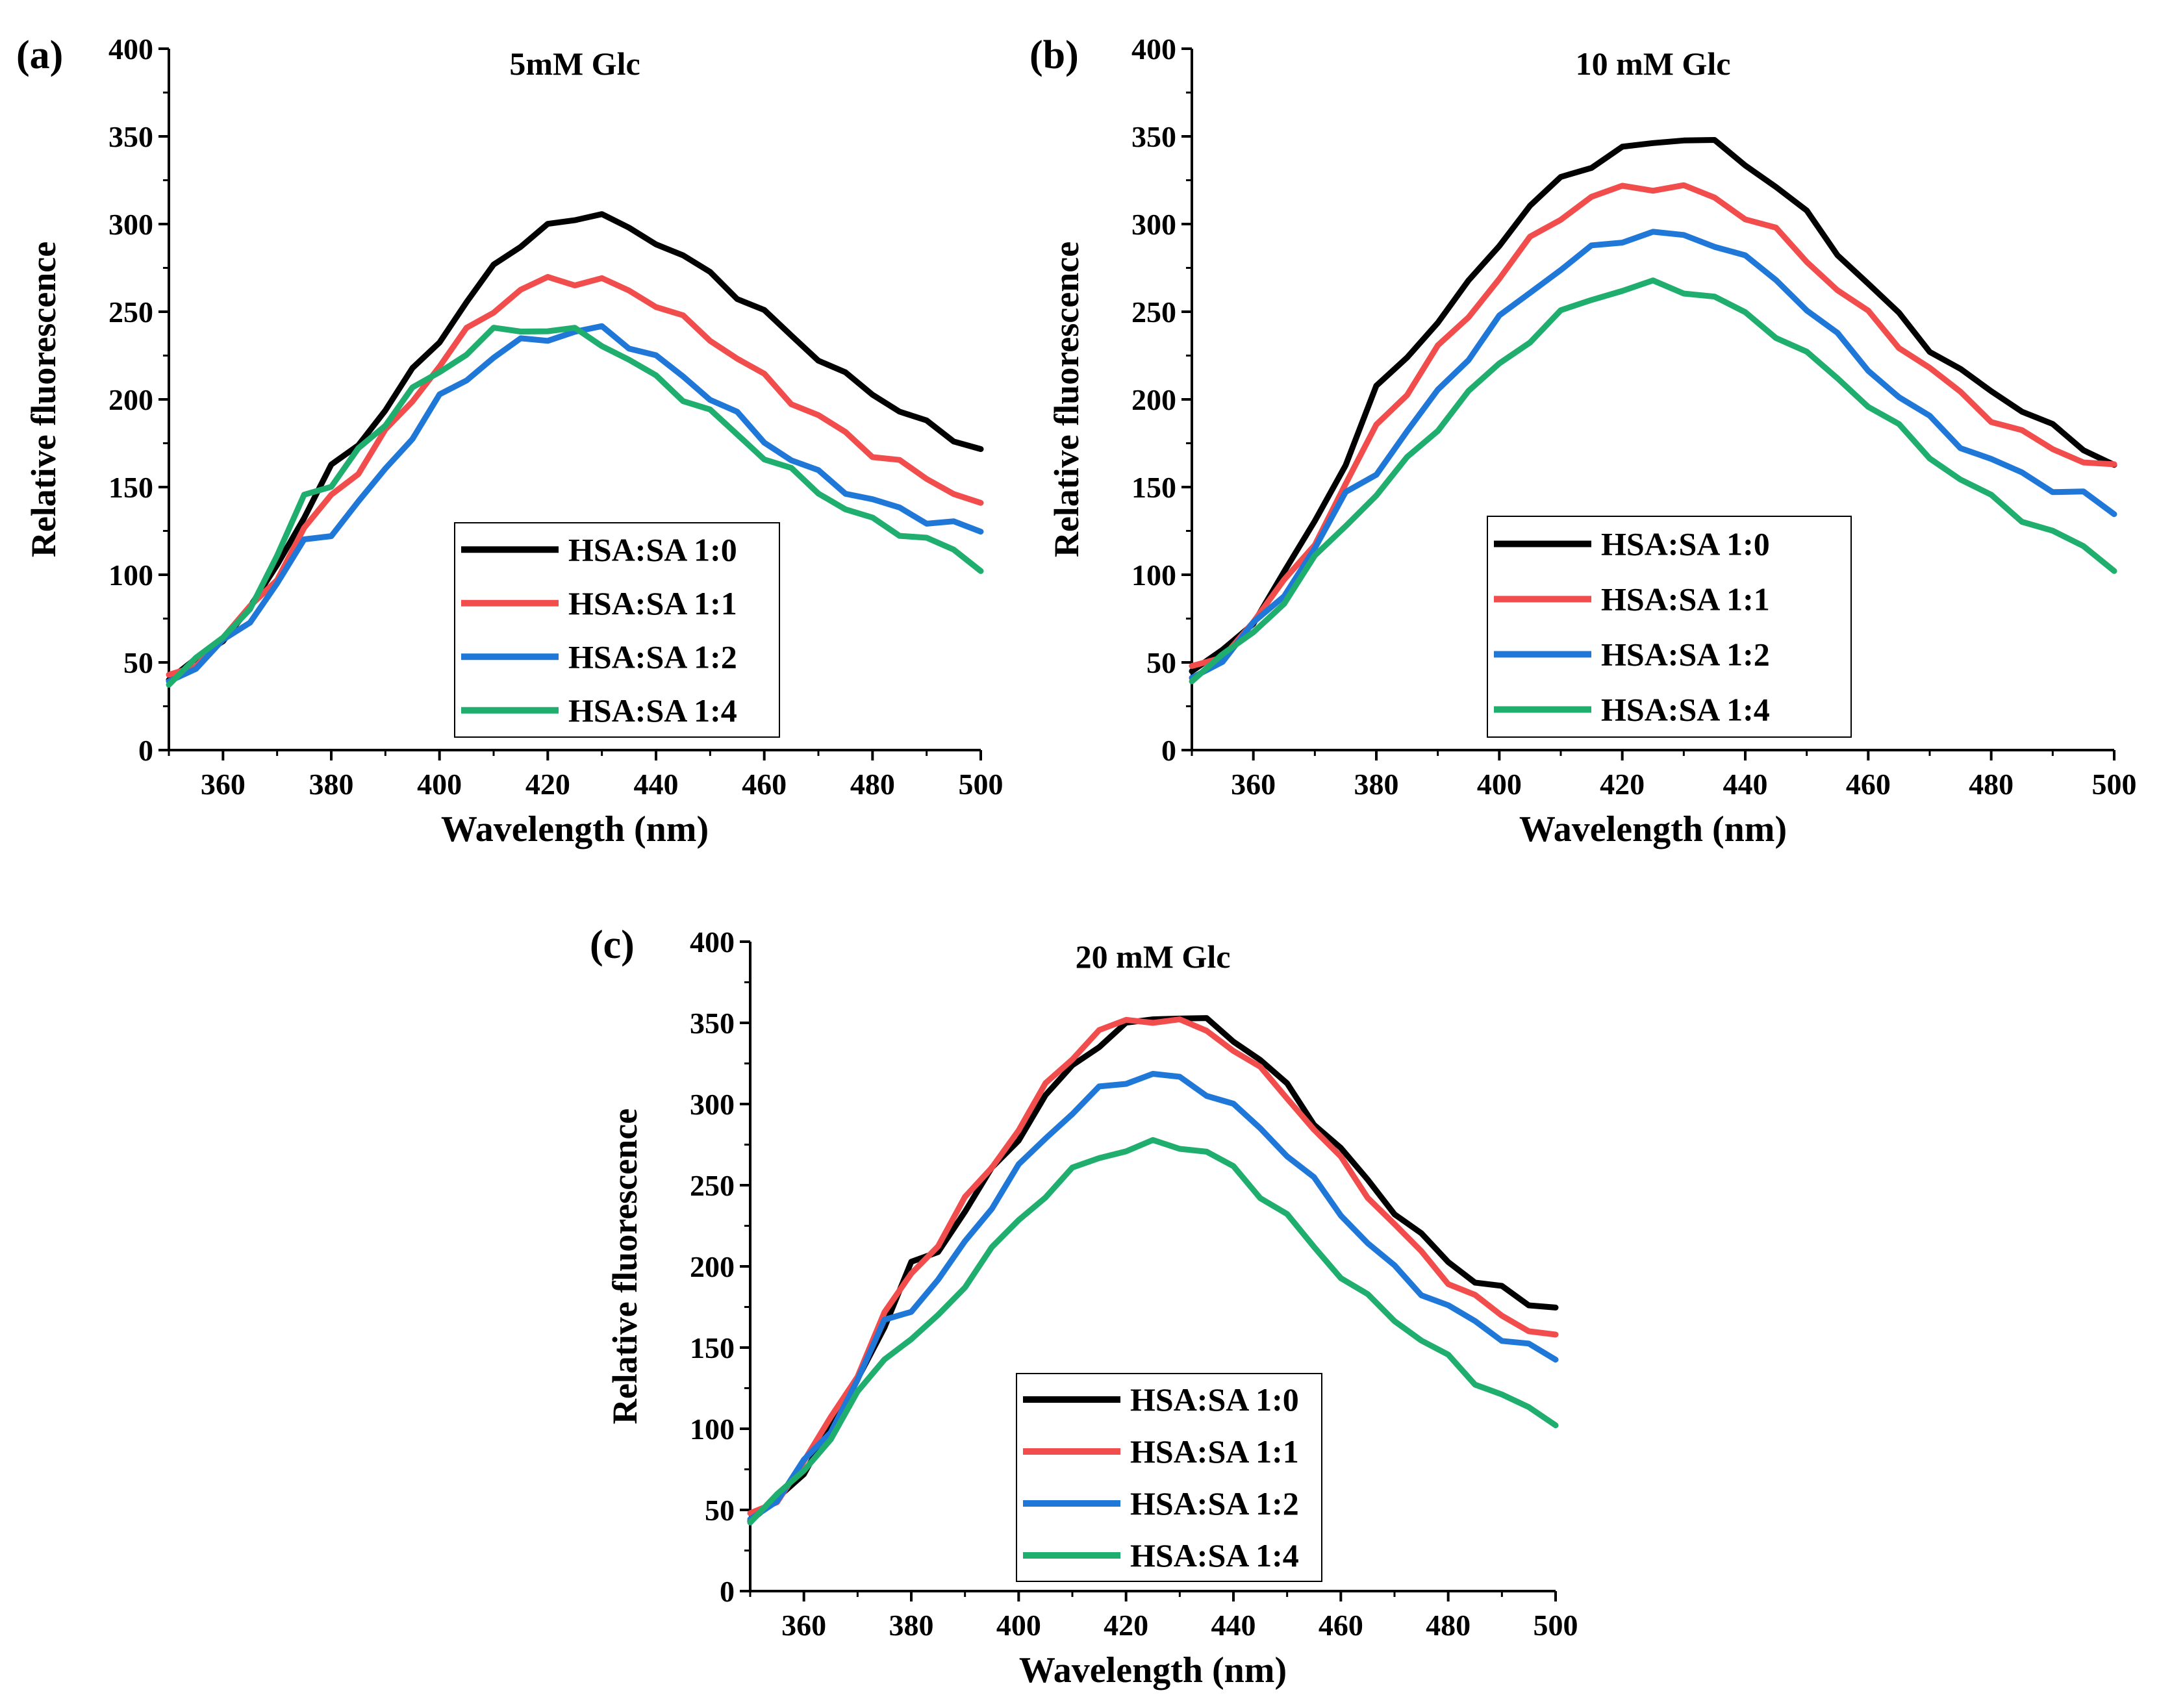 Image resolution: width=2159 pixels, height=1708 pixels. What do you see at coordinates (39, 55) in the screenshot?
I see `panel-label: (a)` at bounding box center [39, 55].